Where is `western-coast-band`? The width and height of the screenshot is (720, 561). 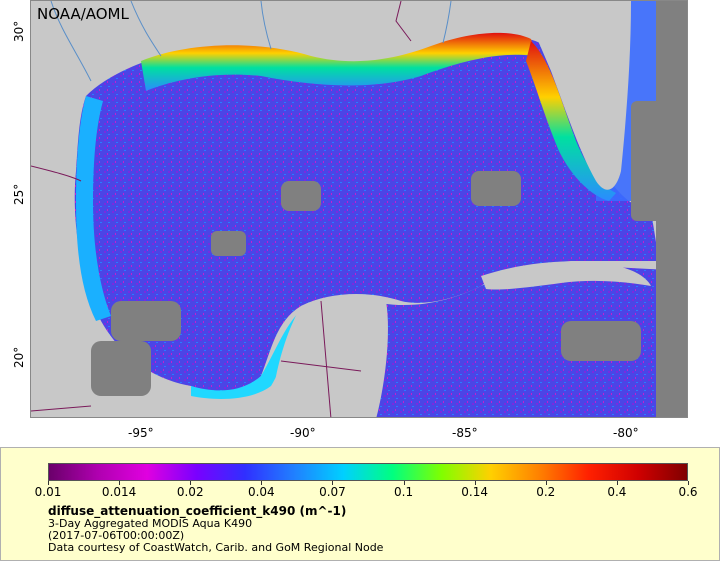
western-coast-band is located at coordinates (93, 208).